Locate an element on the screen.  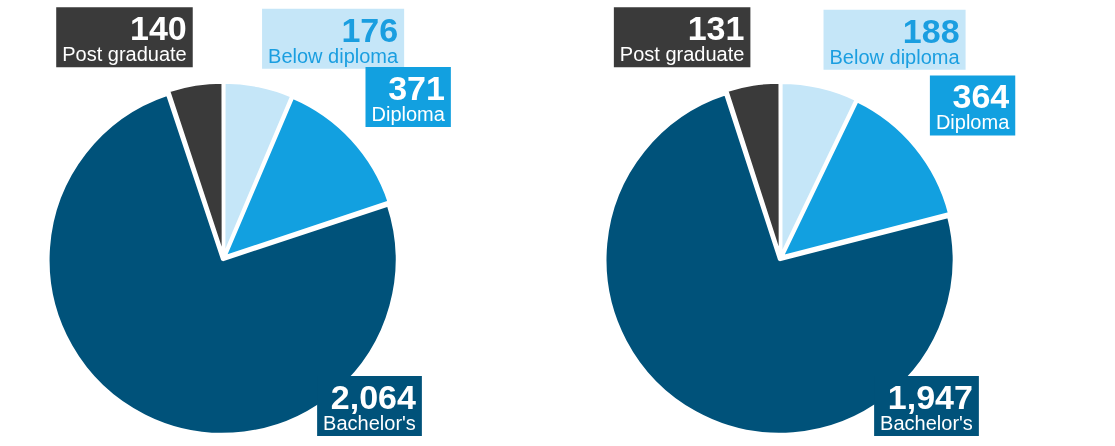
data-label: 2,064 is located at coordinates (373, 397).